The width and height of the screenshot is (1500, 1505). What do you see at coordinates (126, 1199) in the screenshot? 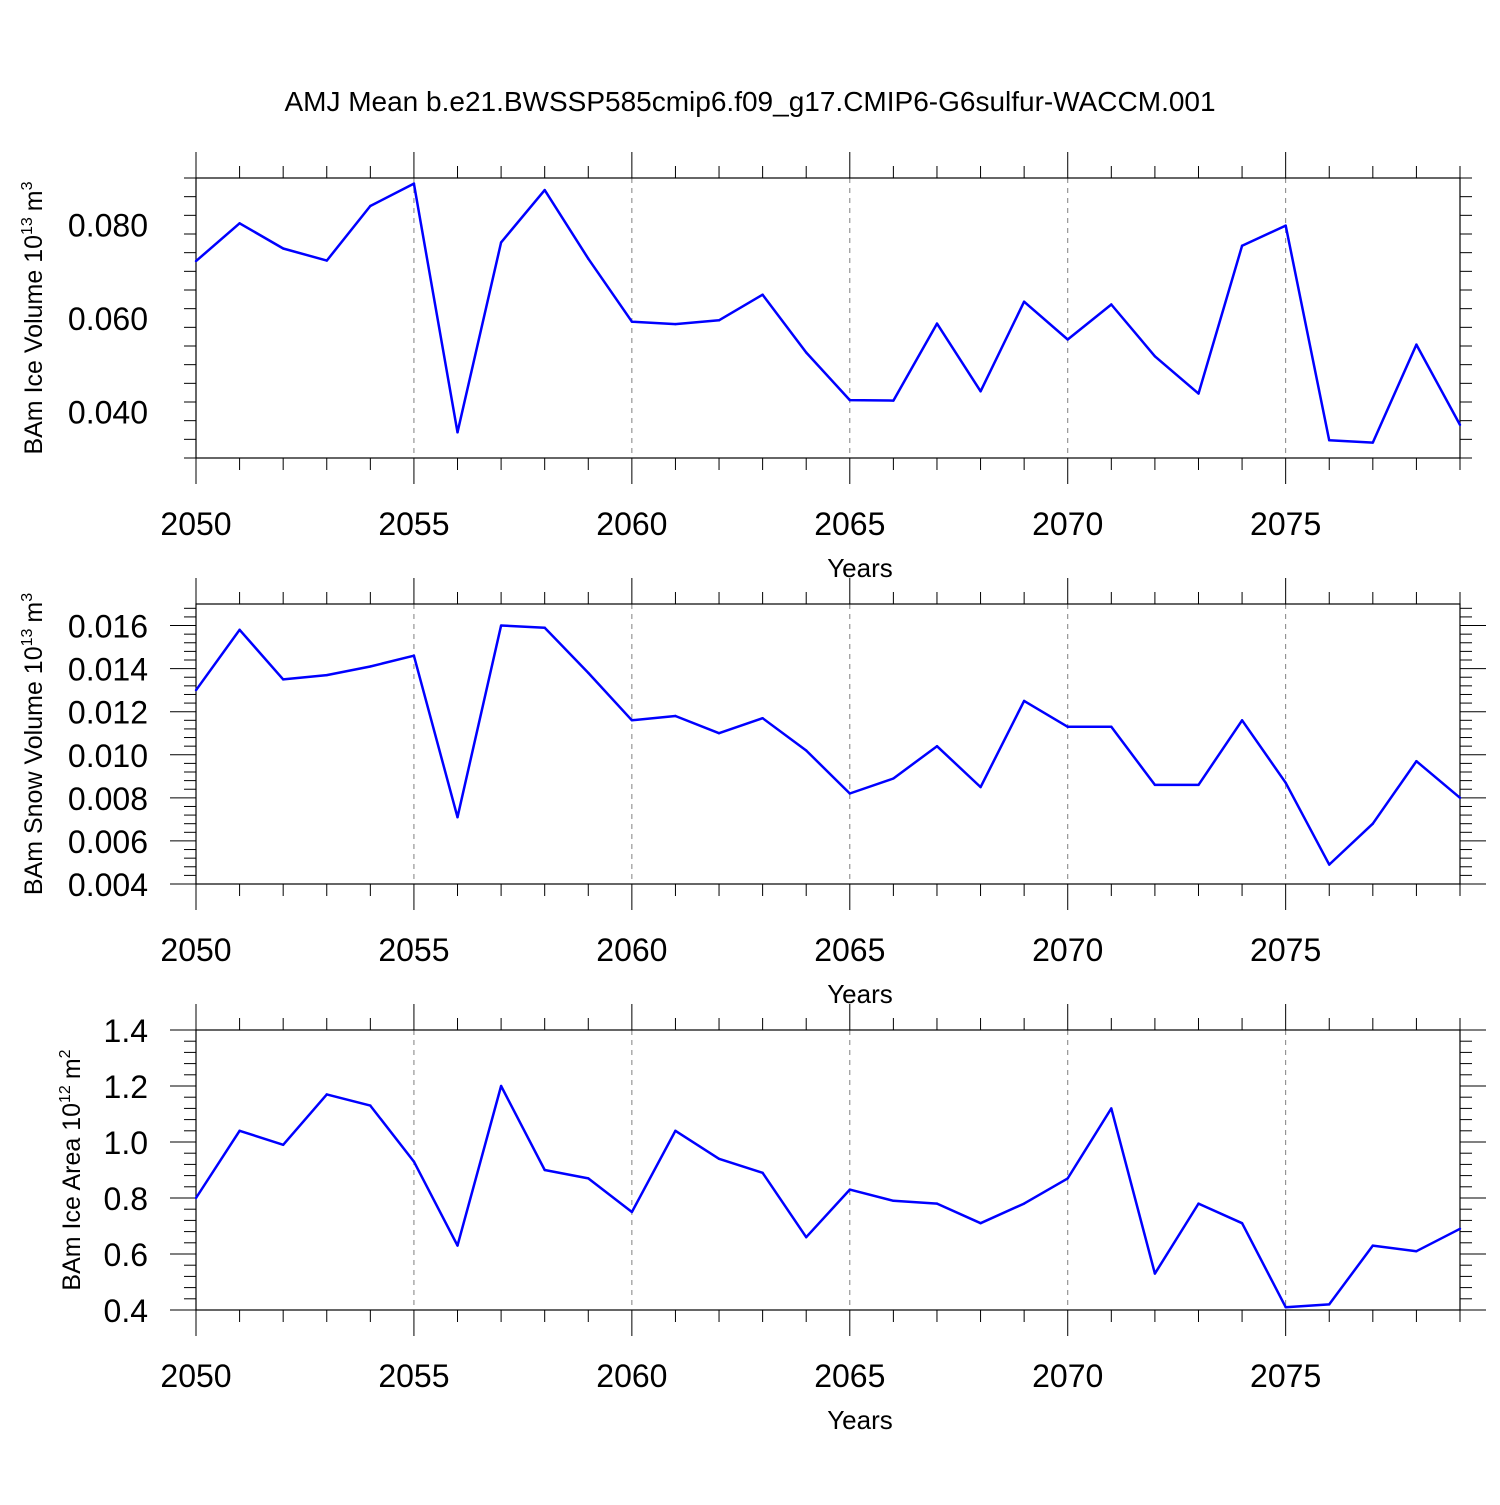
I see `y-tick-label: 0.8` at bounding box center [126, 1199].